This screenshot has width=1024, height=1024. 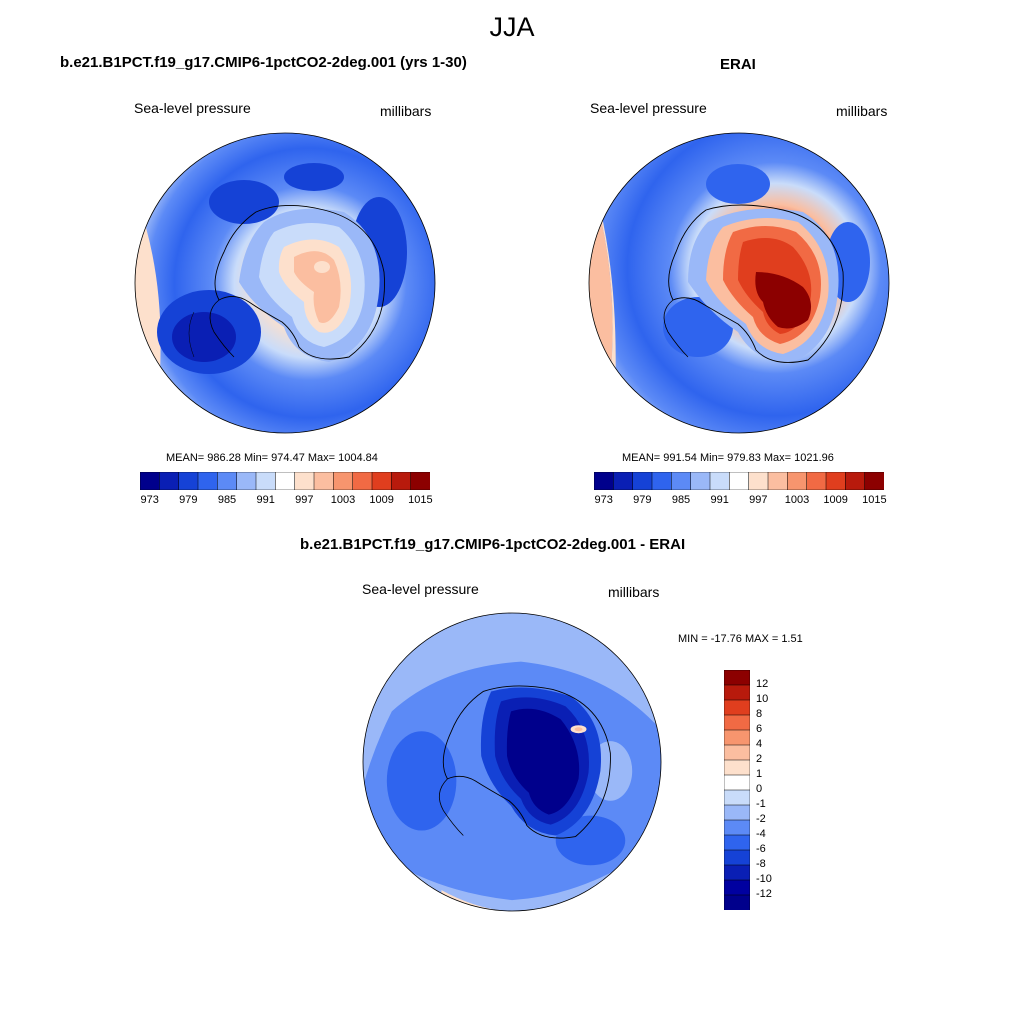 What do you see at coordinates (738, 64) in the screenshot?
I see `panel2-title: ERAI` at bounding box center [738, 64].